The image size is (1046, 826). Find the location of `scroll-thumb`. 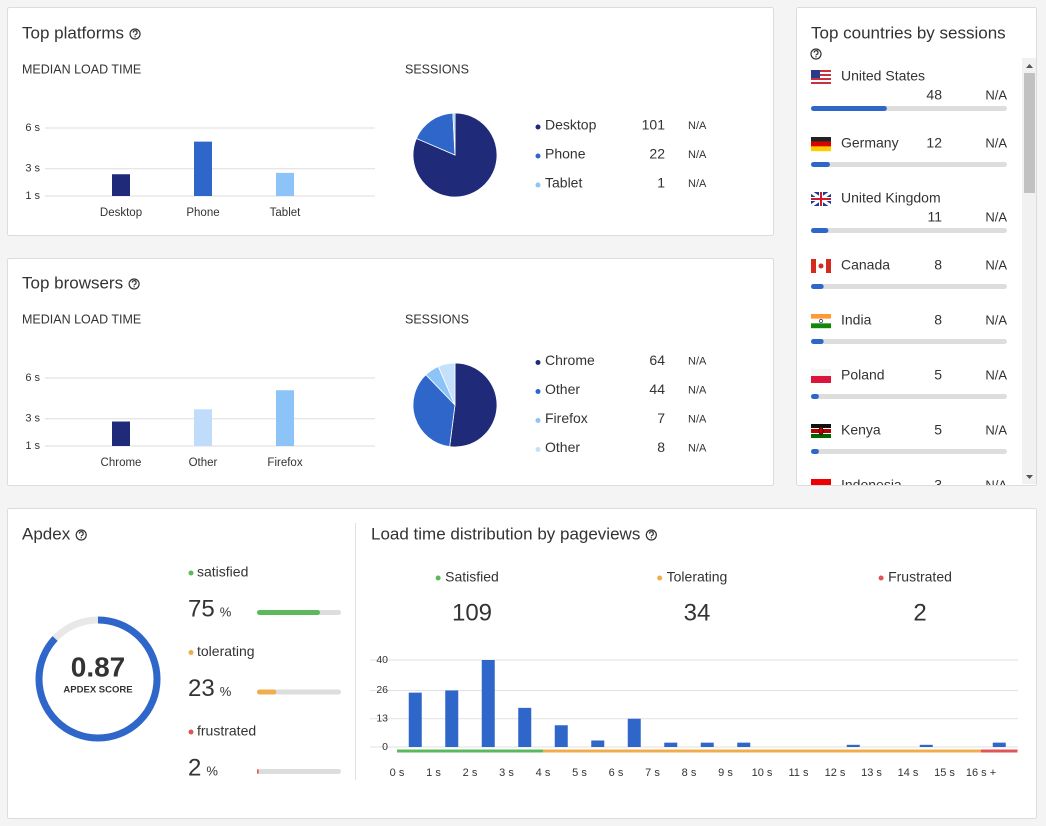

scroll-thumb is located at coordinates (1029, 133).